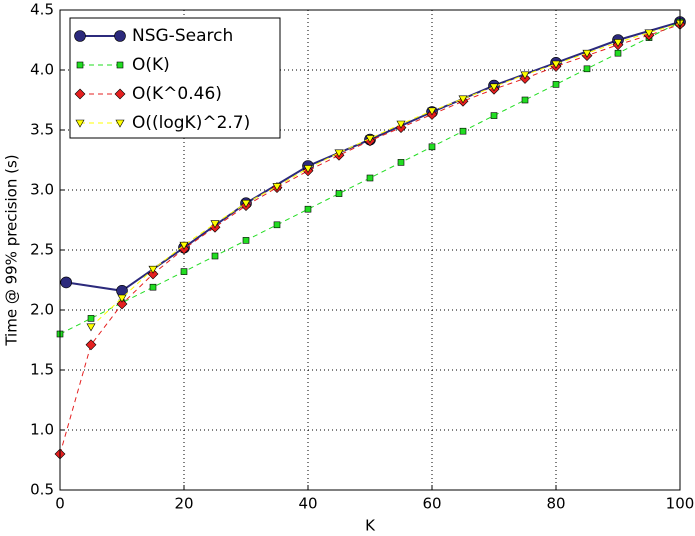 This screenshot has height=536, width=695. I want to click on x-tick-label: 20, so click(183, 504).